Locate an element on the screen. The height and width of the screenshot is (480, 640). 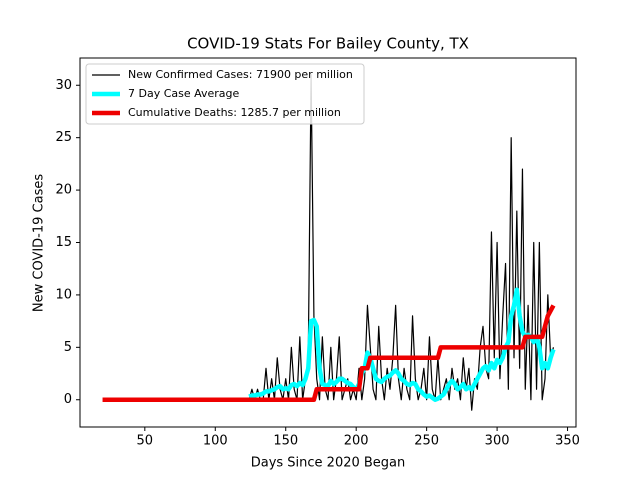
x-tick-label: 50 is located at coordinates (145, 441).